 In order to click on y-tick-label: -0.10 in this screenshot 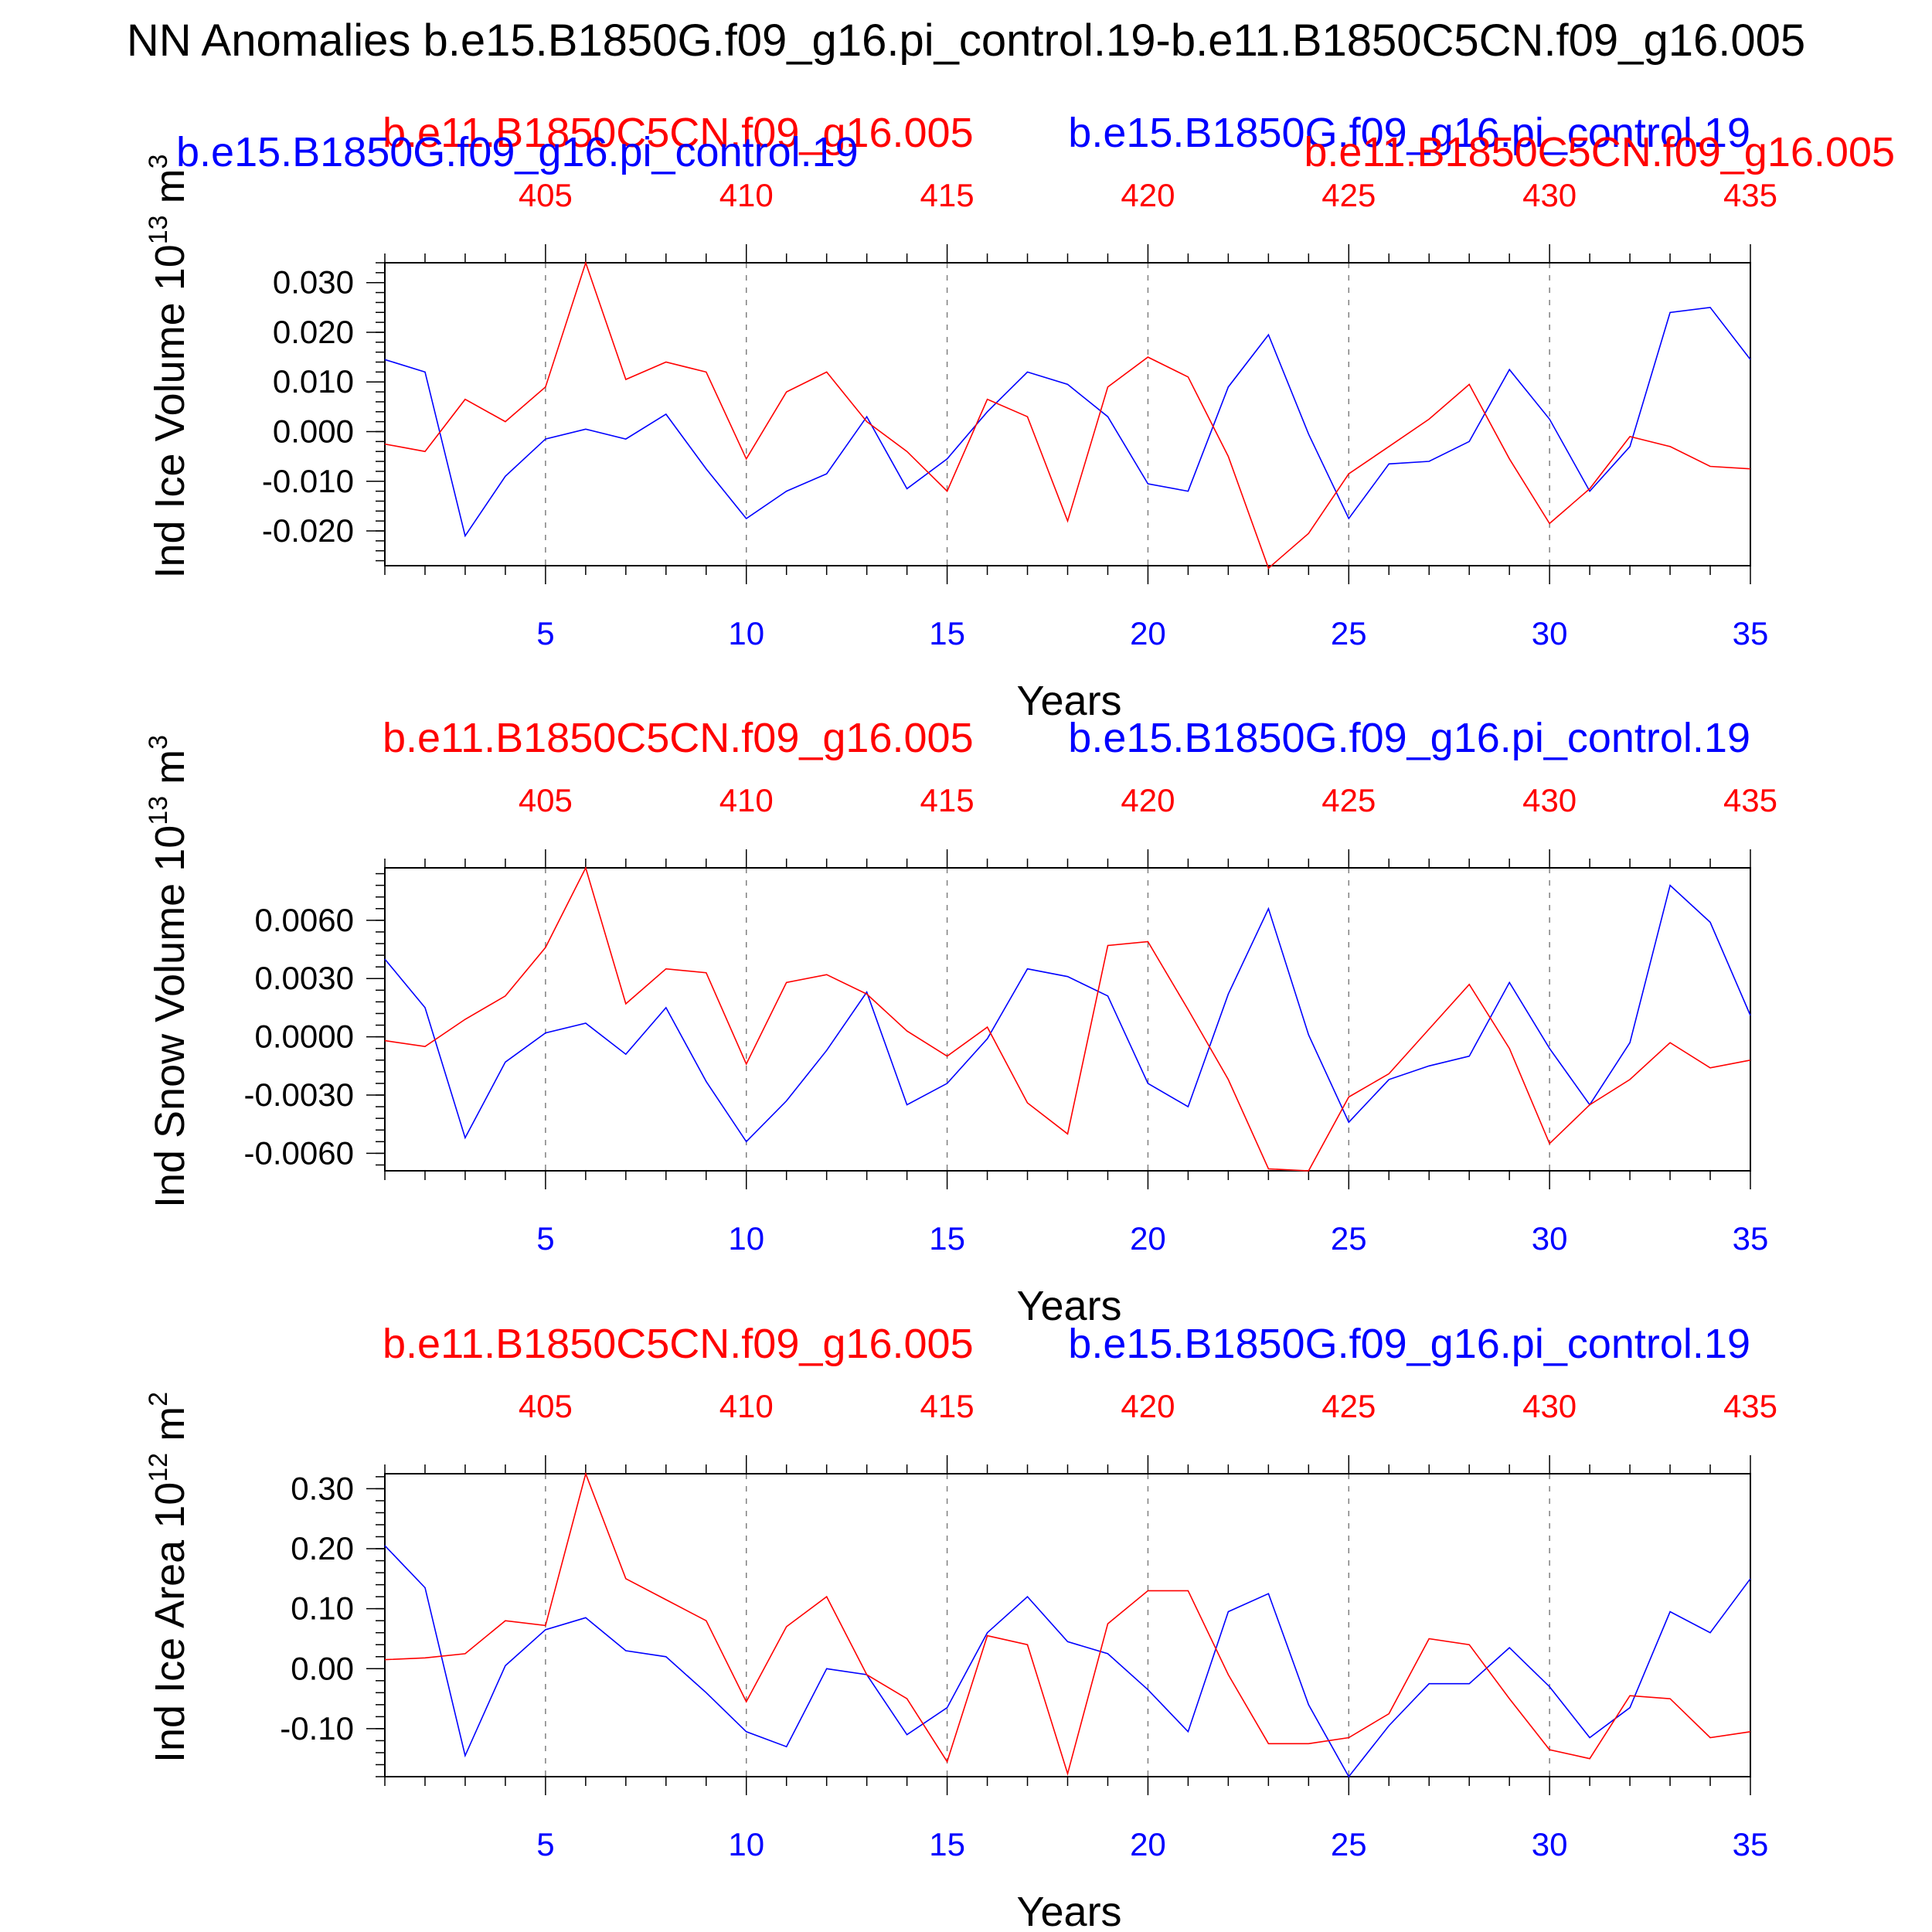, I will do `click(317, 1728)`.